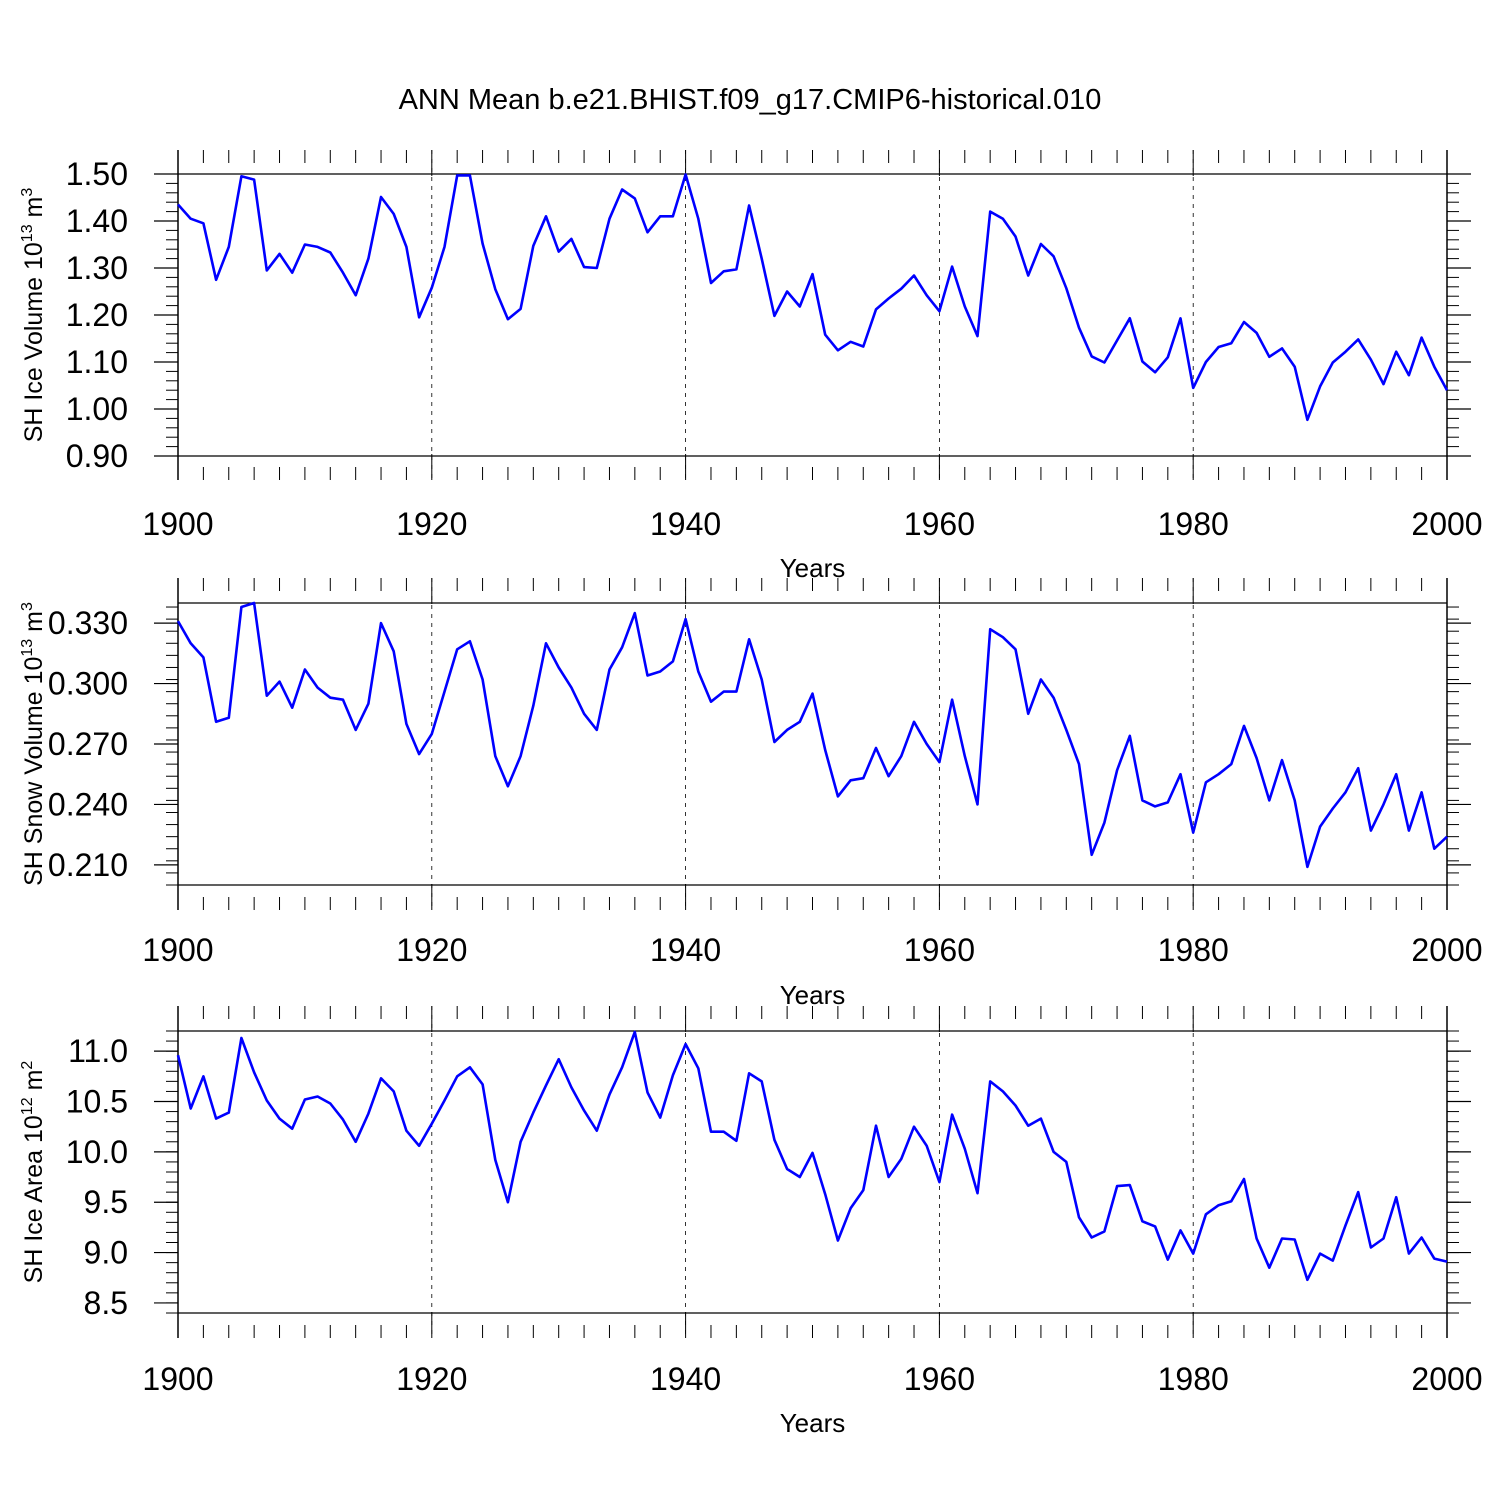 The height and width of the screenshot is (1500, 1500). I want to click on y-tick-label: 0.210, so click(88, 865).